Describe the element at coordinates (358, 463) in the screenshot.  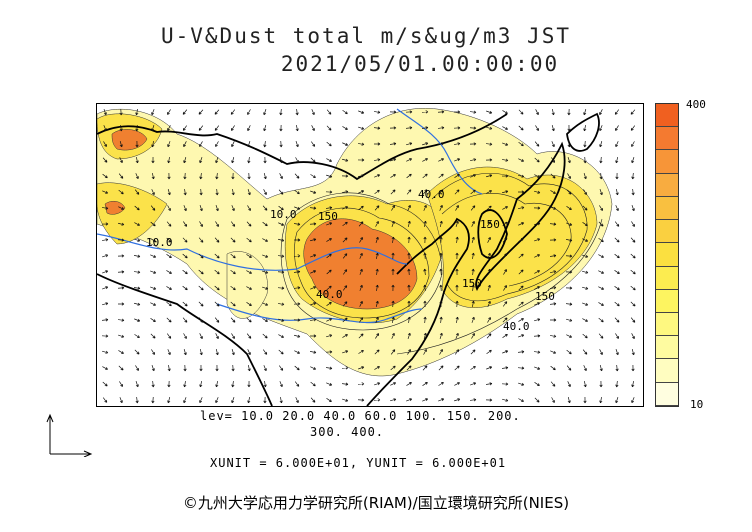
I see `vector-unit-text: XUNIT = 6.000E+01, YUNIT = 6.000E+01` at that location.